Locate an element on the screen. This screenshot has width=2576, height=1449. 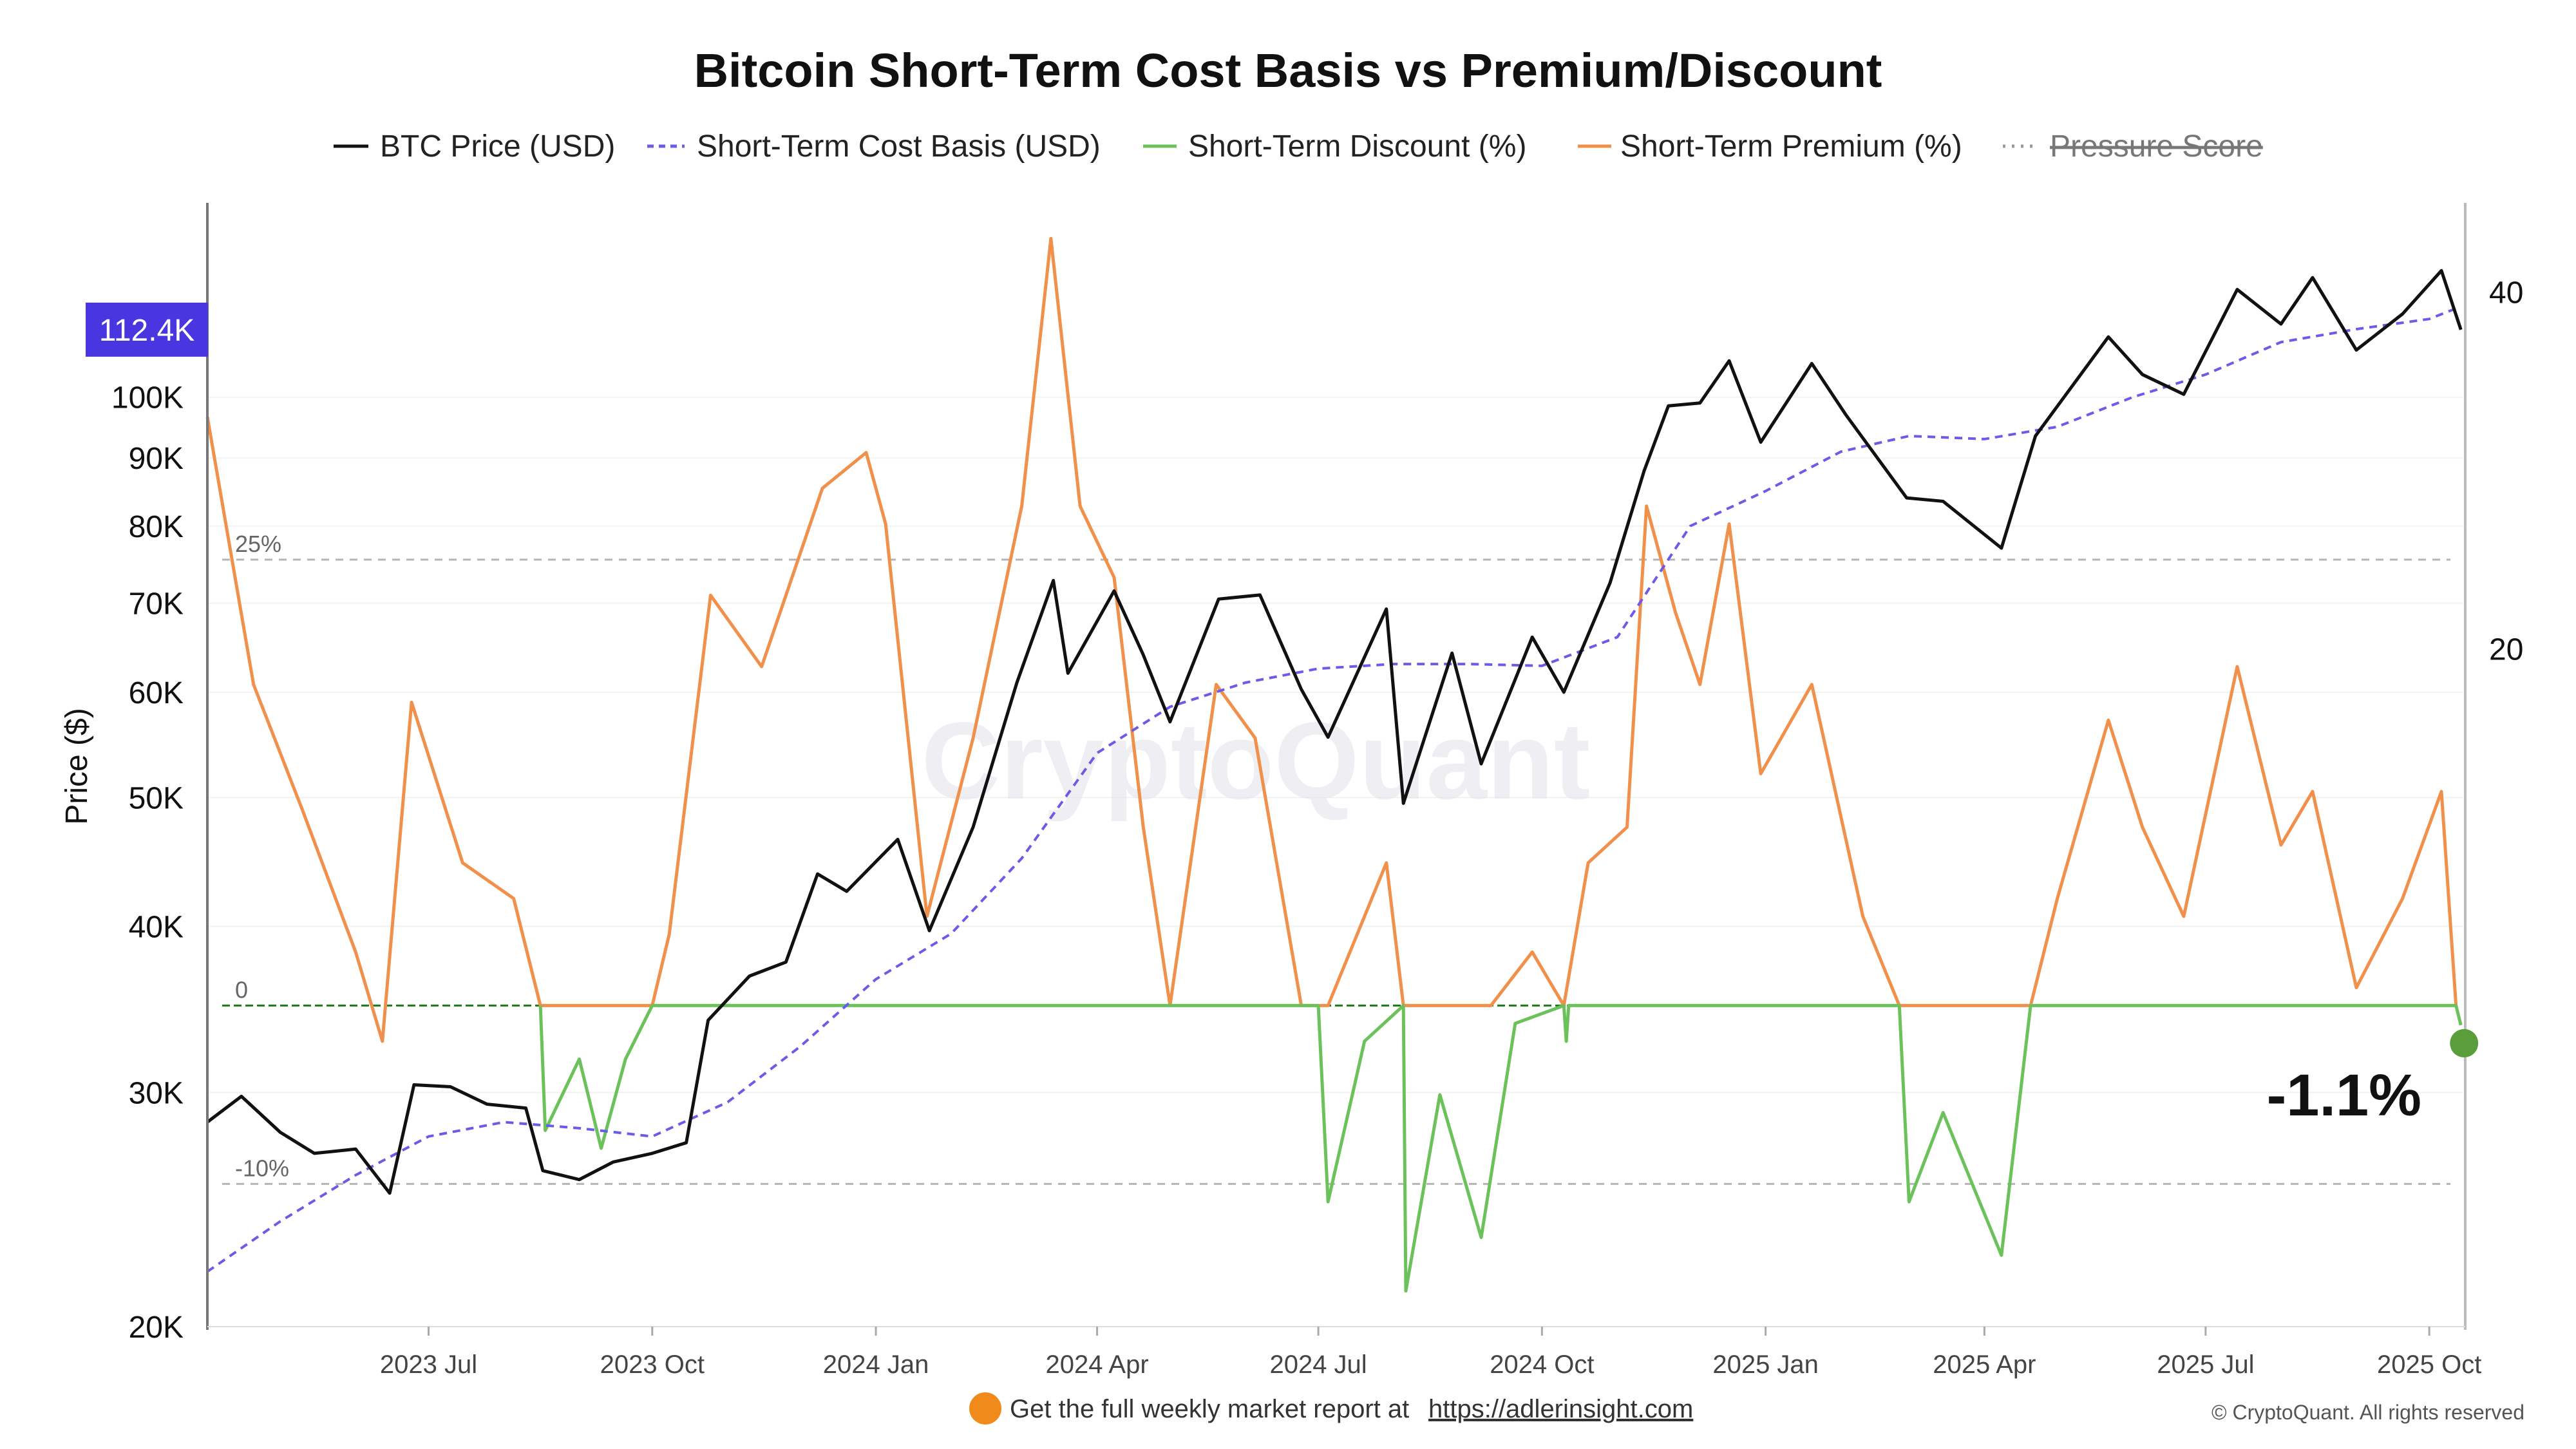
current-deviation-label: -1.1% is located at coordinates (2344, 1095).